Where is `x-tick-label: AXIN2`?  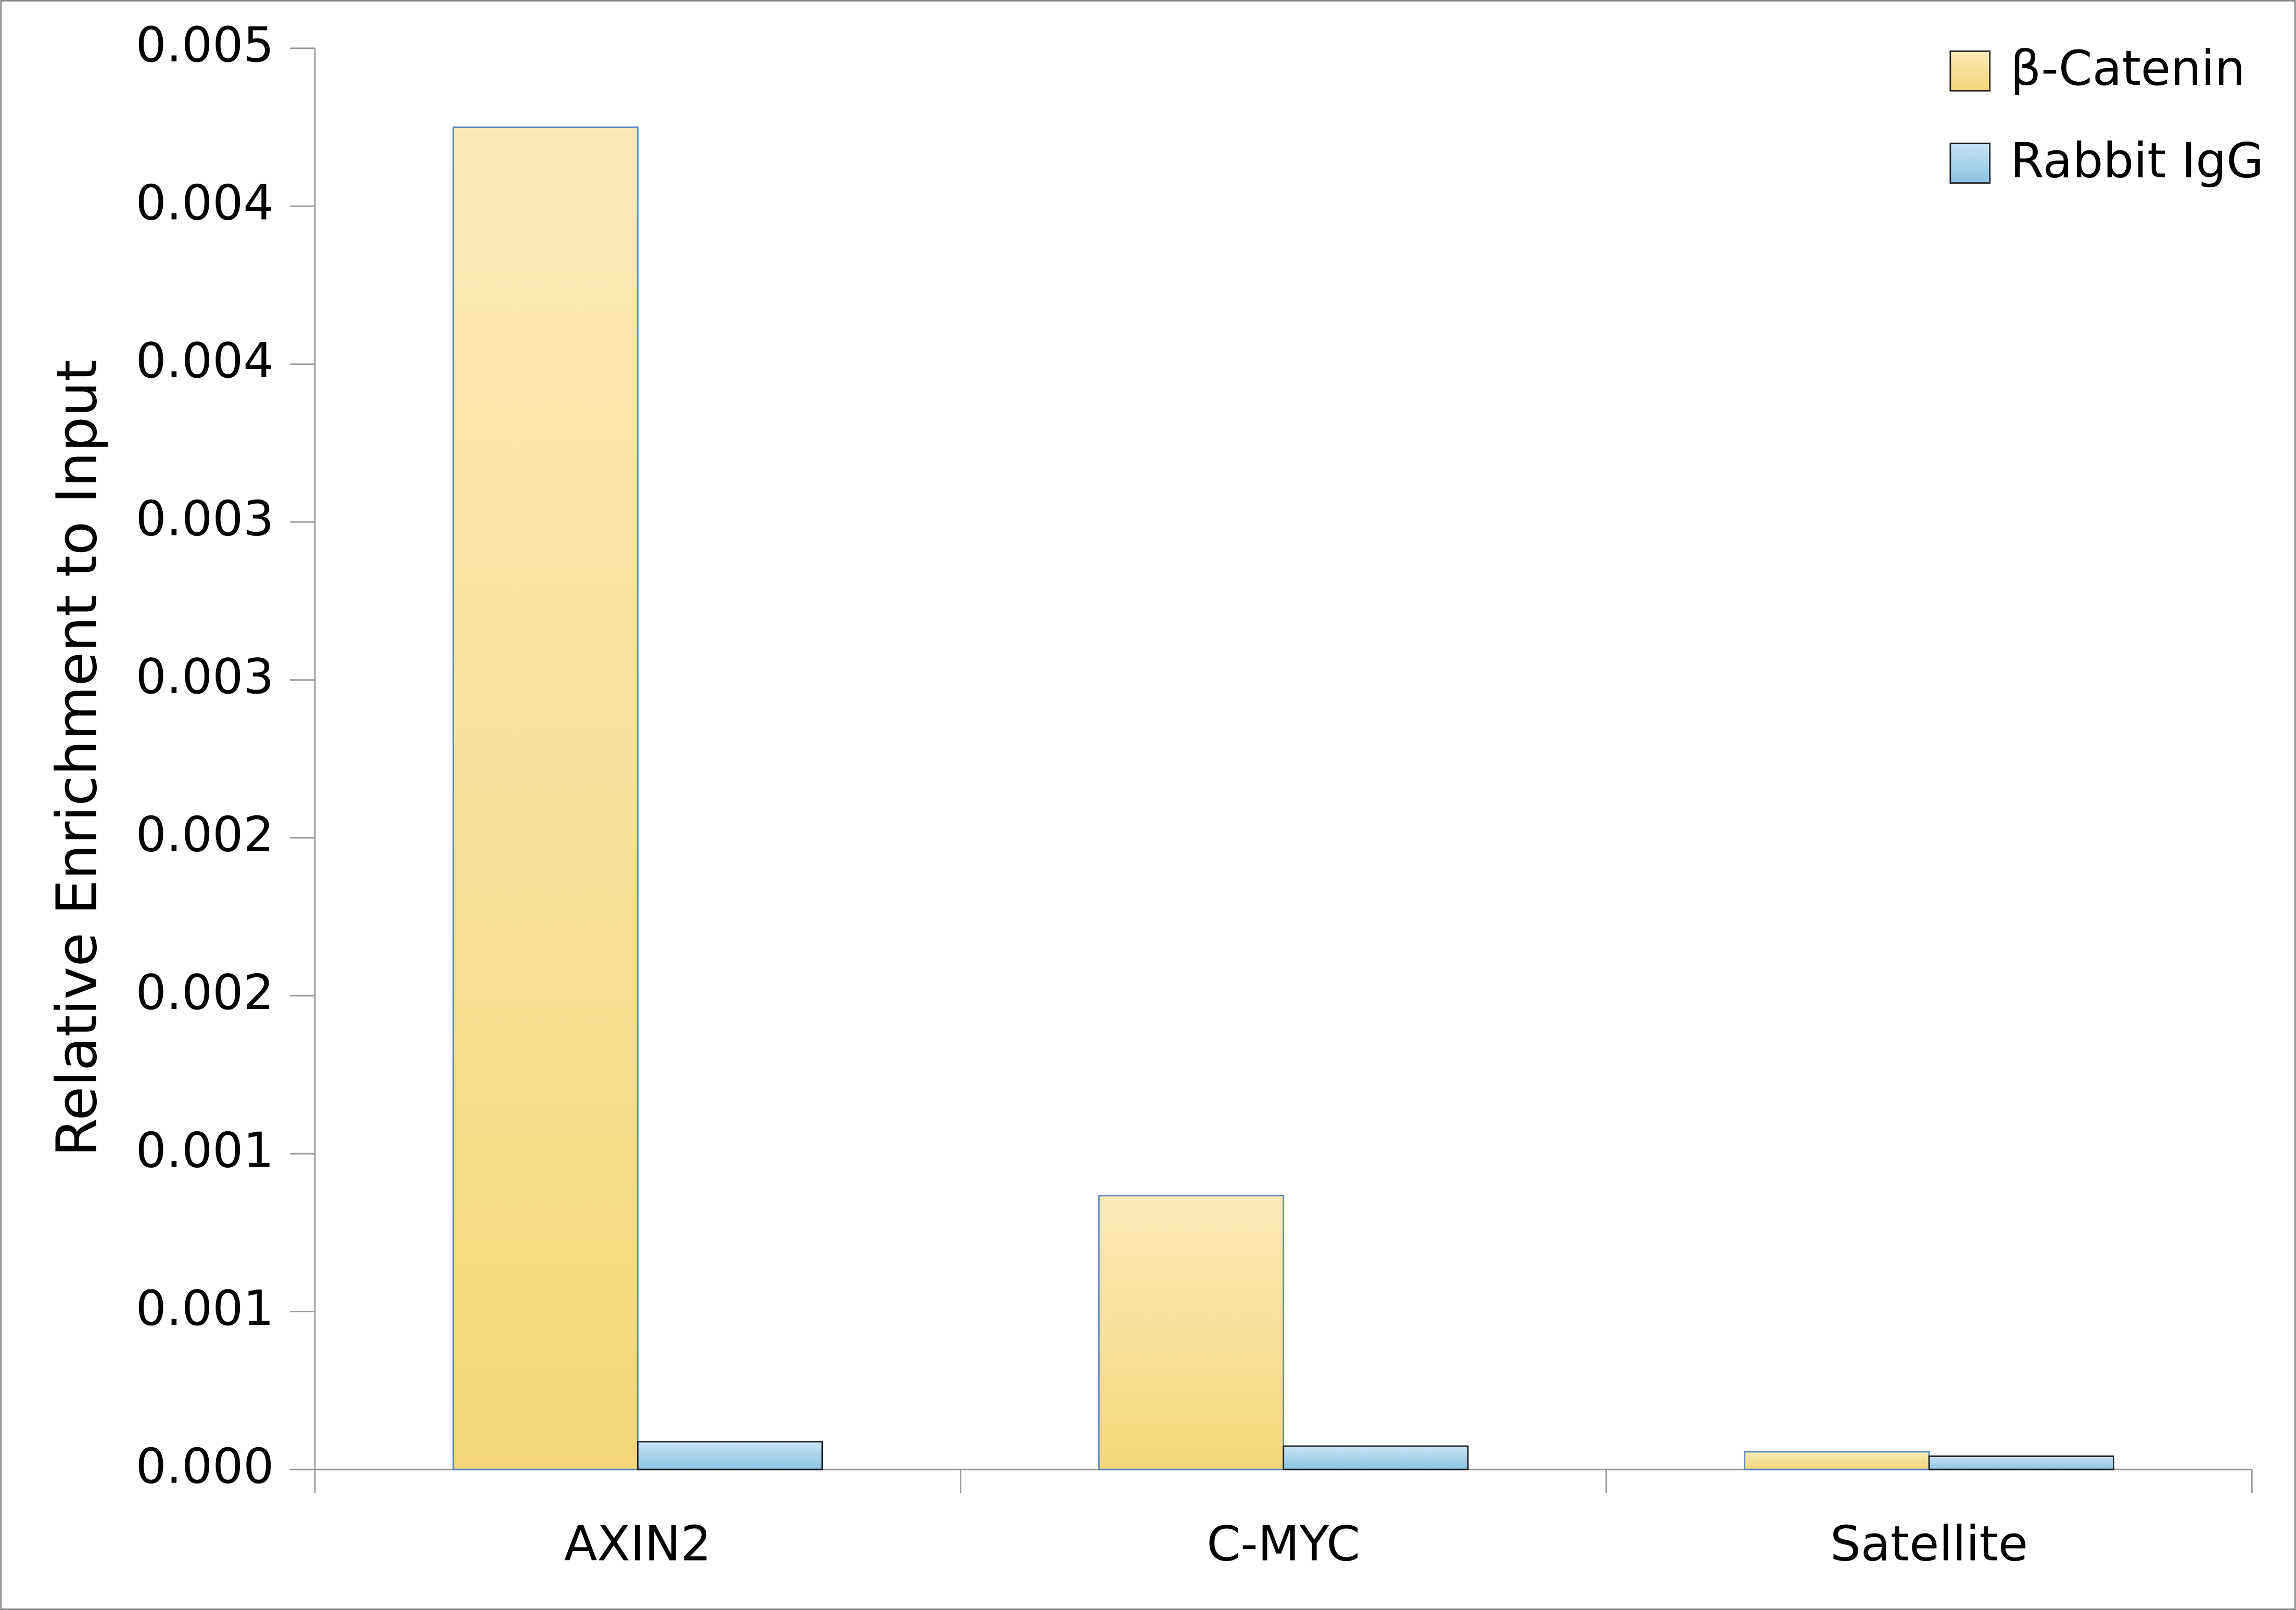 x-tick-label: AXIN2 is located at coordinates (638, 1543).